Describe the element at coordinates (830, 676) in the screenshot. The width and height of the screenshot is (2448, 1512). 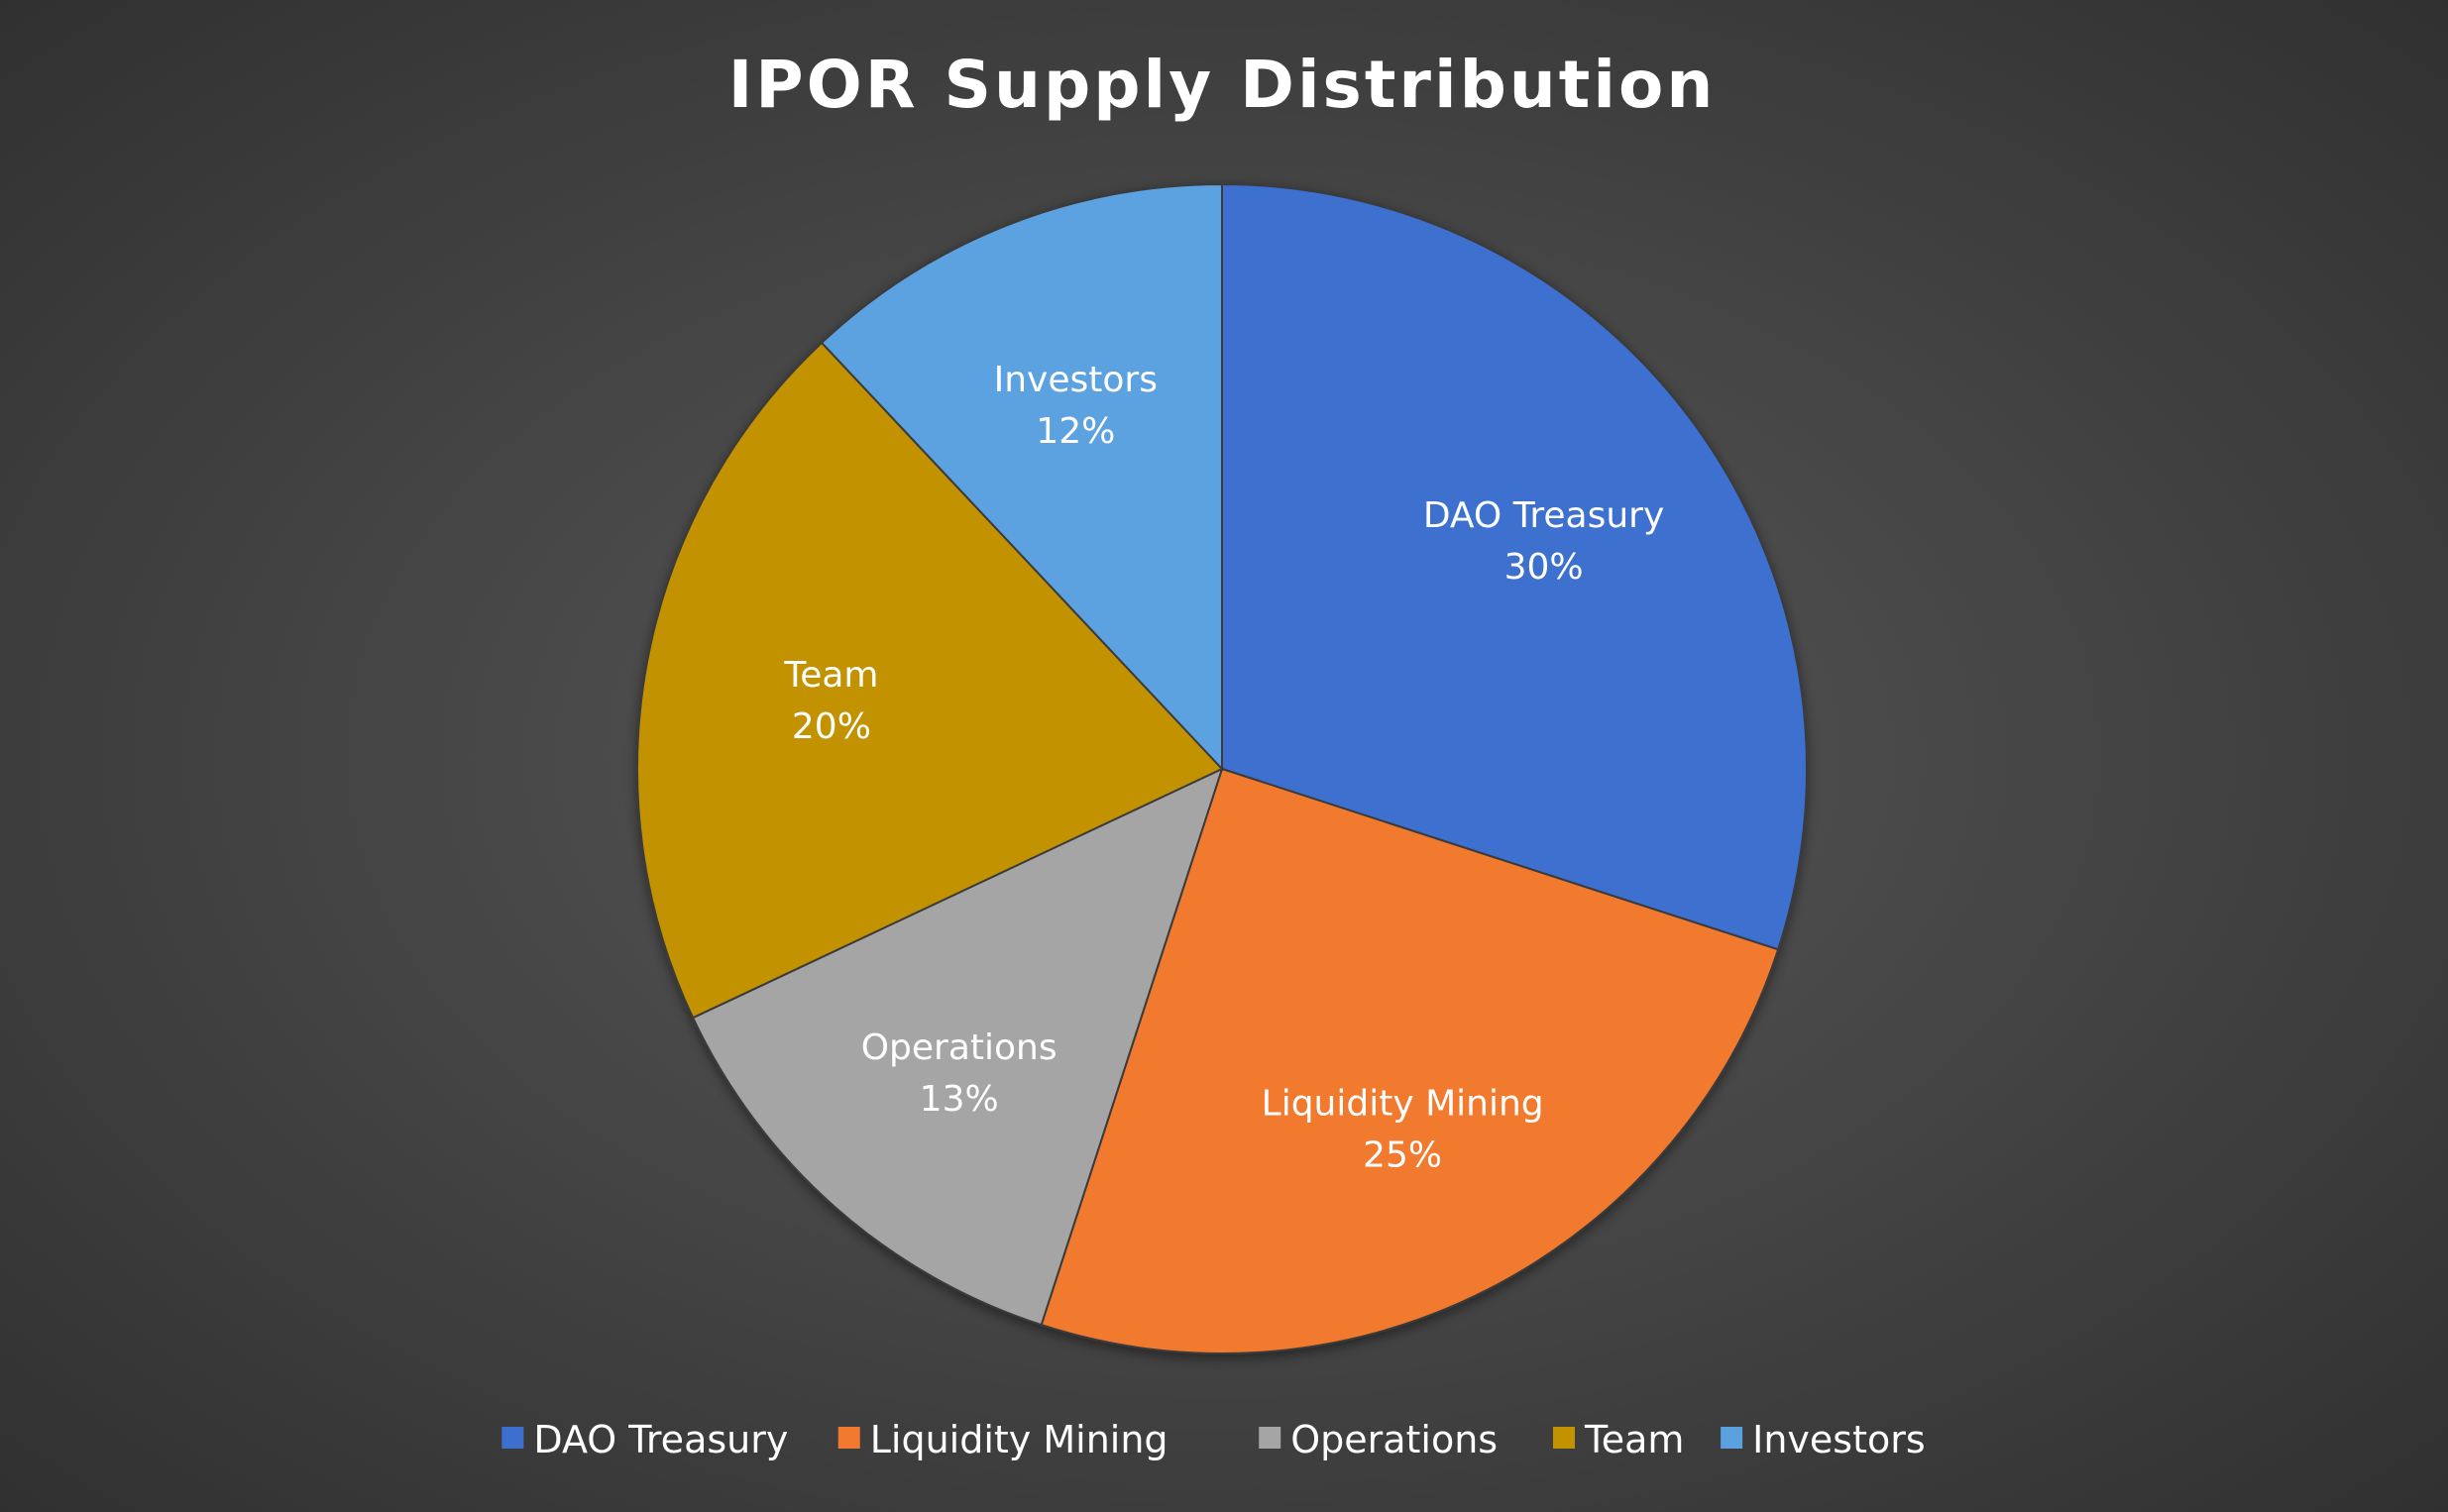
I see `slice-label-team: Team` at that location.